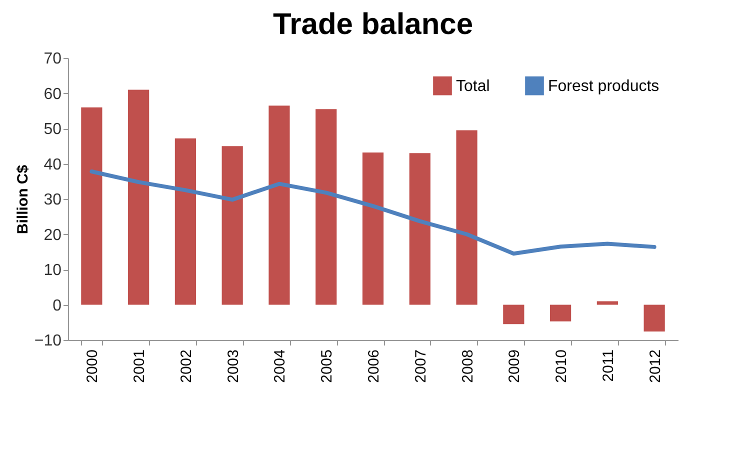 Image resolution: width=754 pixels, height=453 pixels. I want to click on x-tick-label: 2005, so click(327, 366).